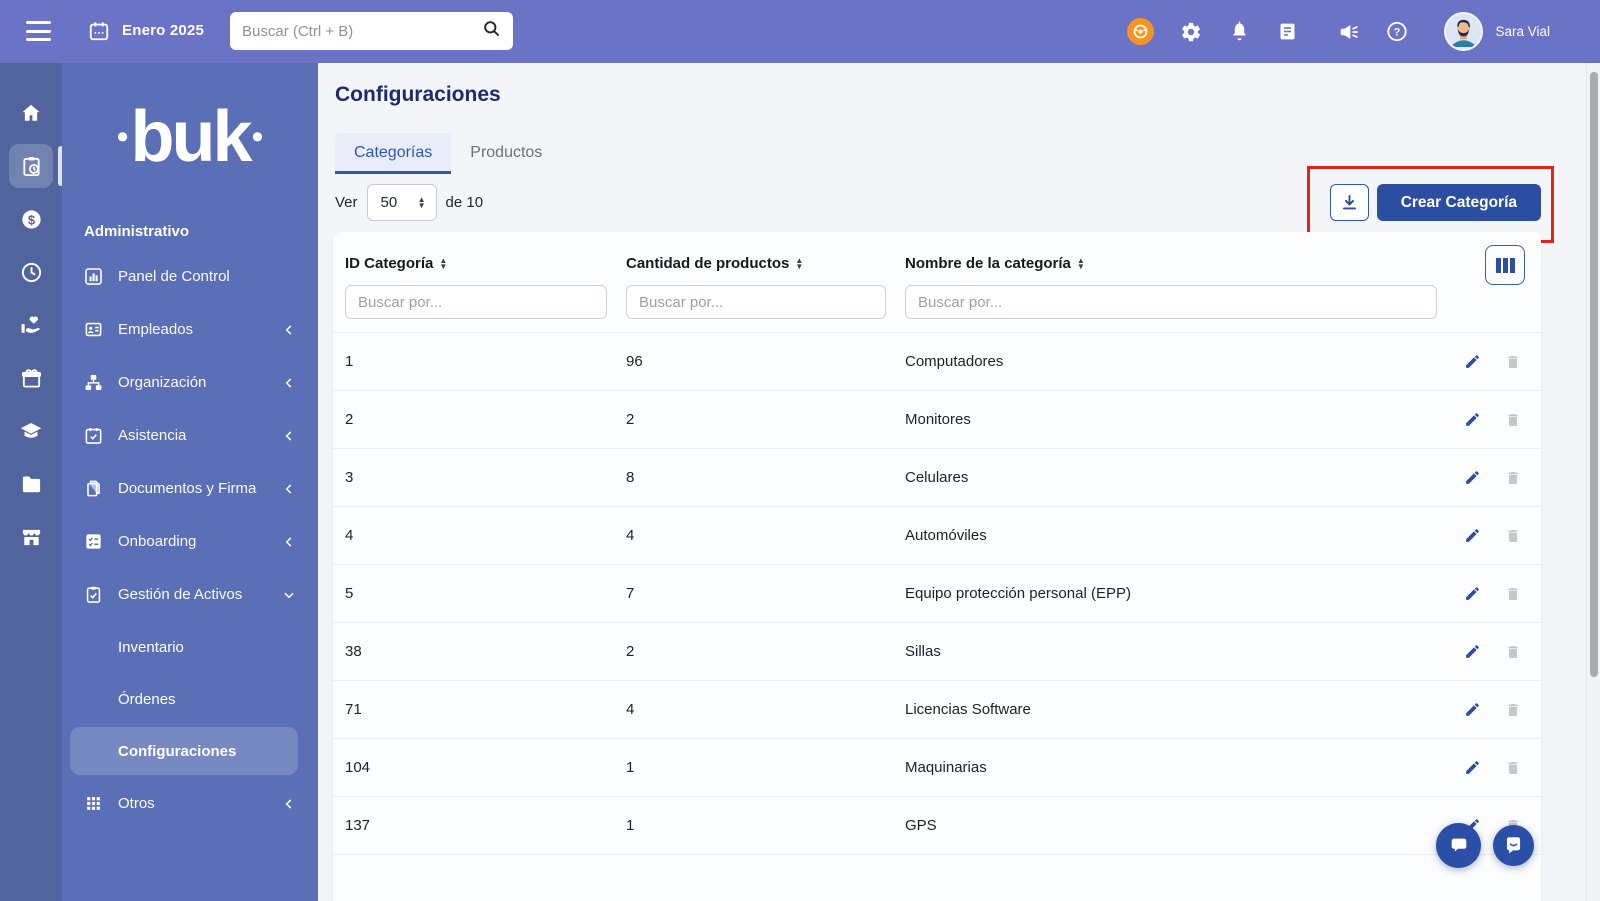 Image resolution: width=1600 pixels, height=901 pixels. Describe the element at coordinates (1191, 32) in the screenshot. I see `settings-gear-icon` at that location.